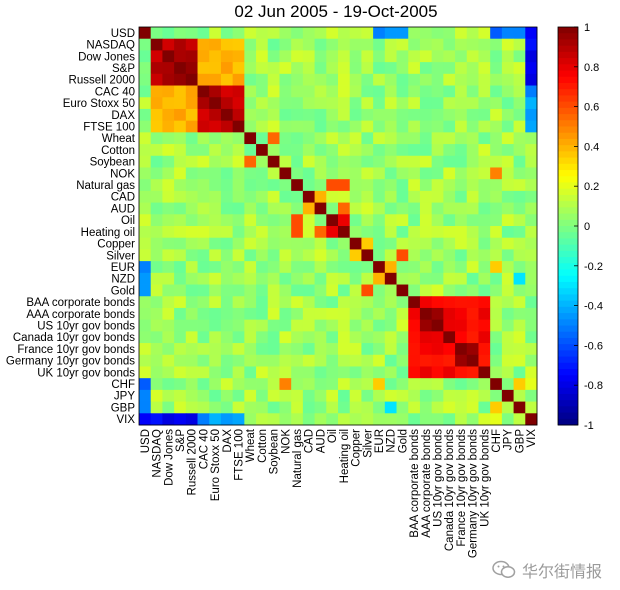 Image resolution: width=620 pixels, height=590 pixels. I want to click on y-tick-label: Heating oil, so click(108, 233).